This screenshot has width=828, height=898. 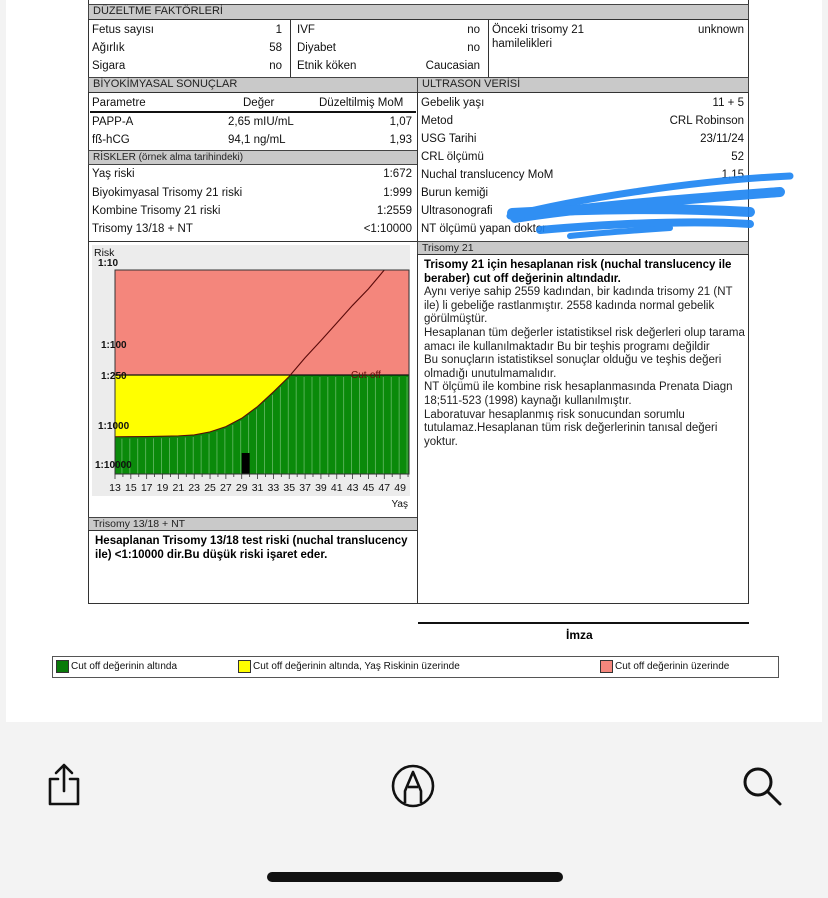 I want to click on value: 58, so click(x=275, y=48).